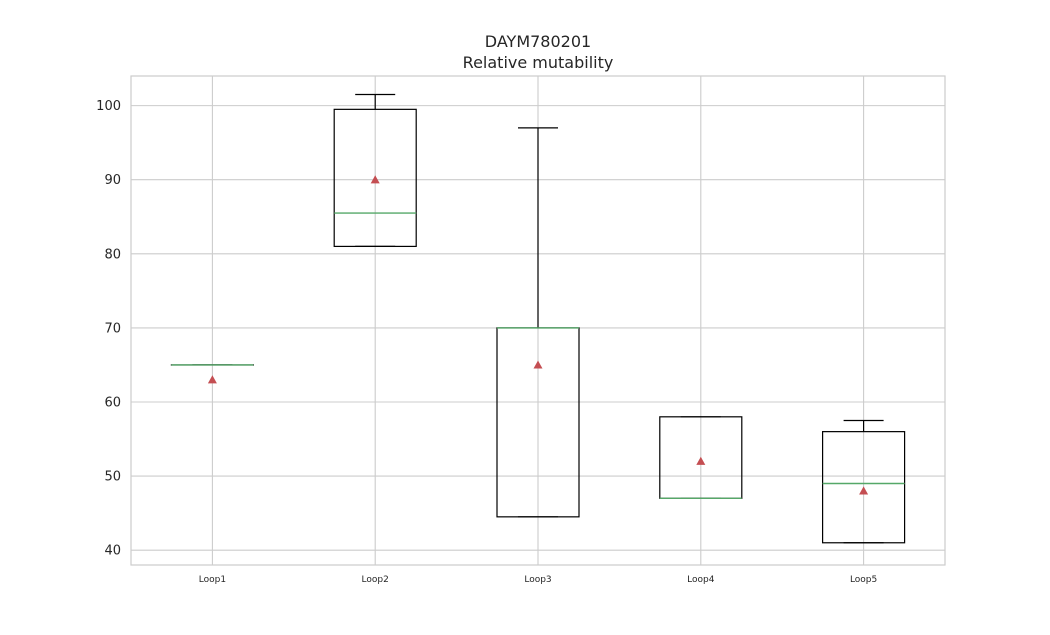 The height and width of the screenshot is (635, 1050). What do you see at coordinates (112, 477) in the screenshot?
I see `y-tick-label: 50` at bounding box center [112, 477].